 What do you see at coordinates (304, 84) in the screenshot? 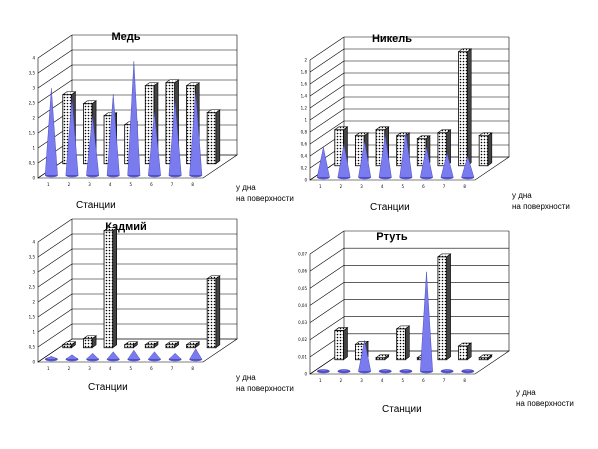
I see `y-tick-label: 1,6` at bounding box center [304, 84].